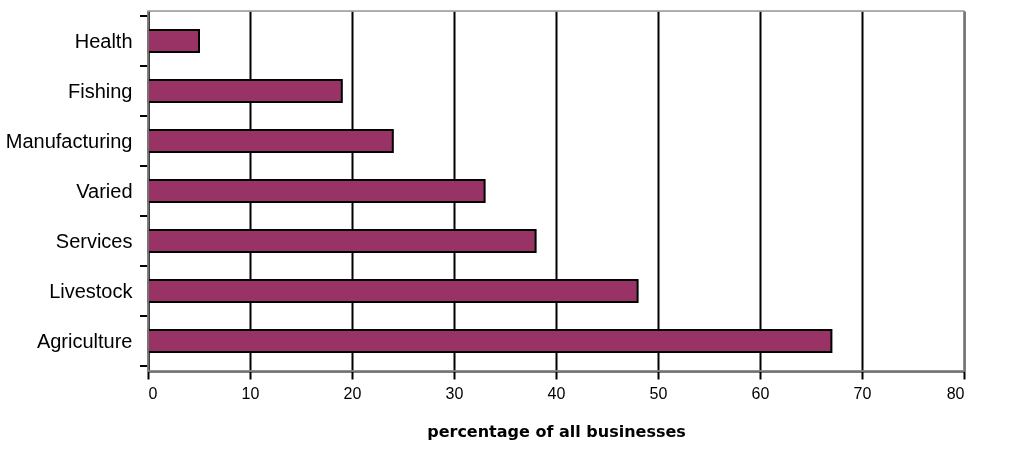 The height and width of the screenshot is (474, 1031). Describe the element at coordinates (556, 431) in the screenshot. I see `x-axis-title: percentage of all businesses` at that location.